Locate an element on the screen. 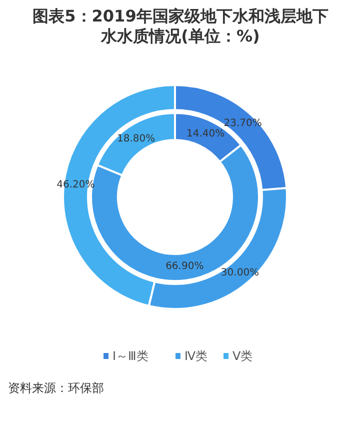 The width and height of the screenshot is (361, 423). text: 资料来源：环保部 is located at coordinates (56, 388).